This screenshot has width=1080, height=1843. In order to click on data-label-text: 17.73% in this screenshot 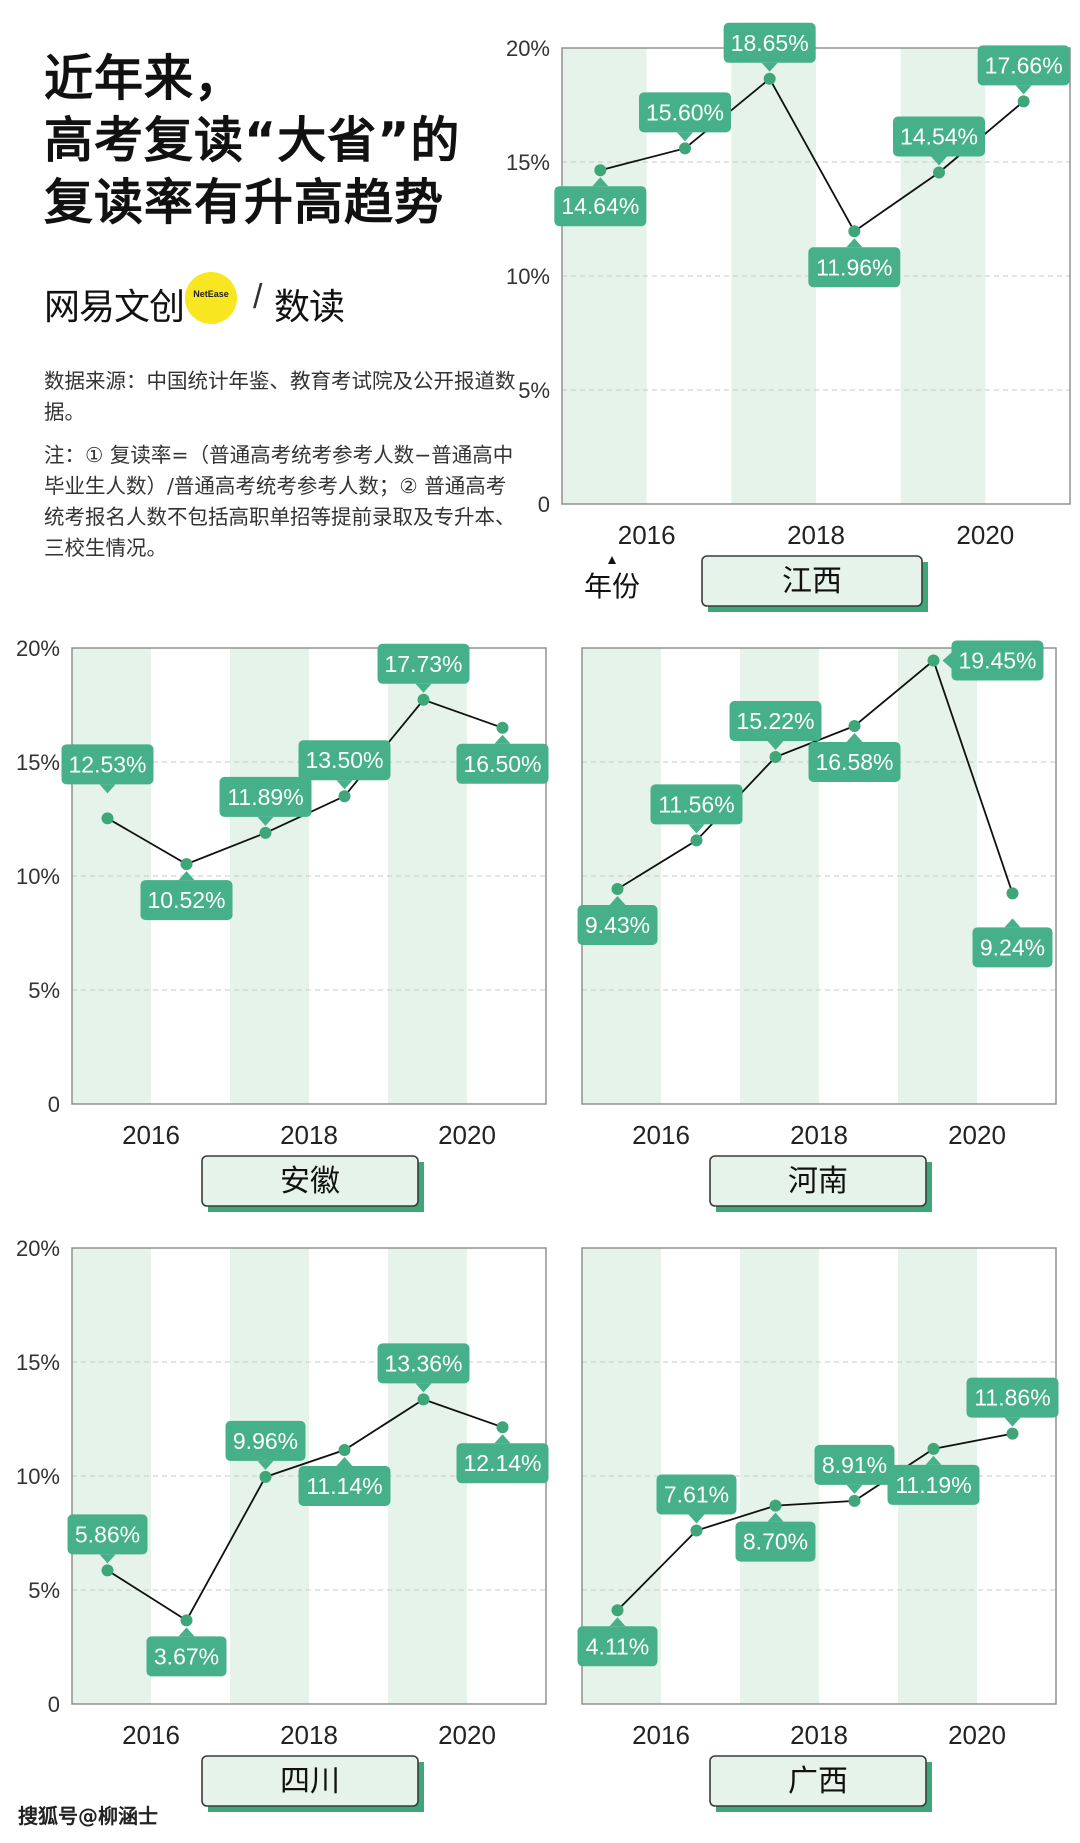, I will do `click(423, 664)`.